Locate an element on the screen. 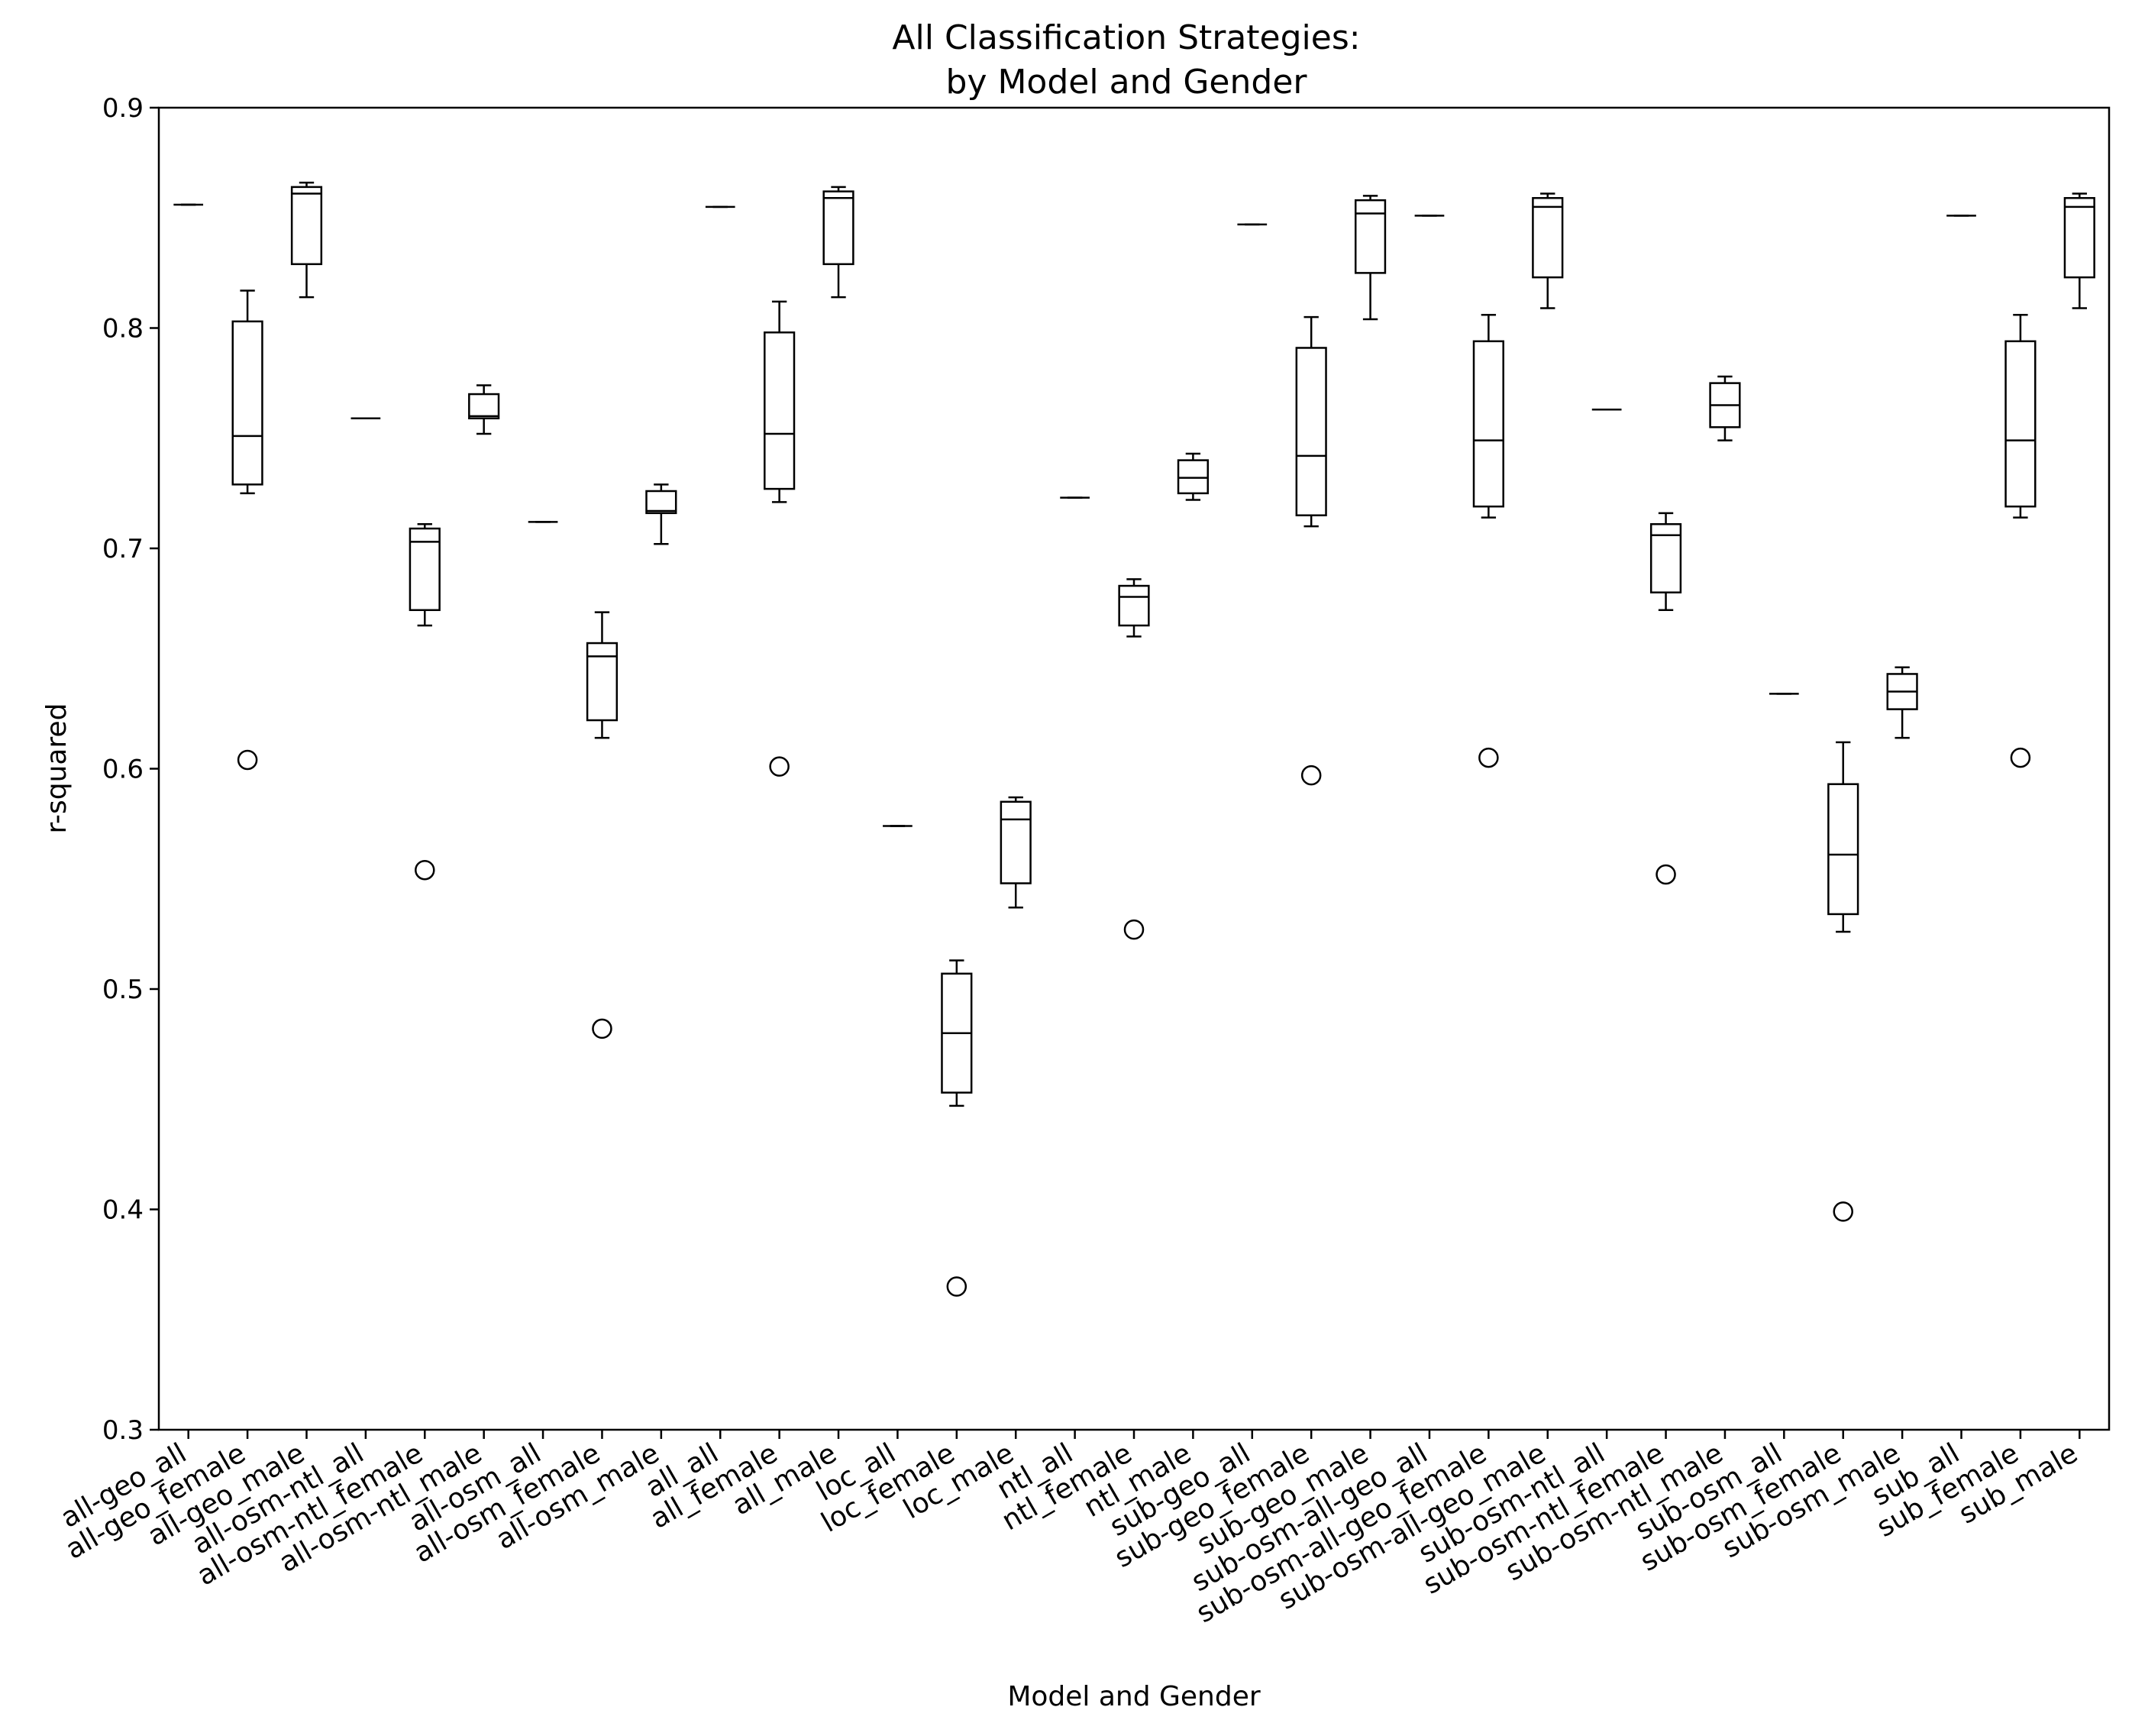 This screenshot has width=2132, height=1736. chart-title: All Classification Strategies: is located at coordinates (1126, 37).